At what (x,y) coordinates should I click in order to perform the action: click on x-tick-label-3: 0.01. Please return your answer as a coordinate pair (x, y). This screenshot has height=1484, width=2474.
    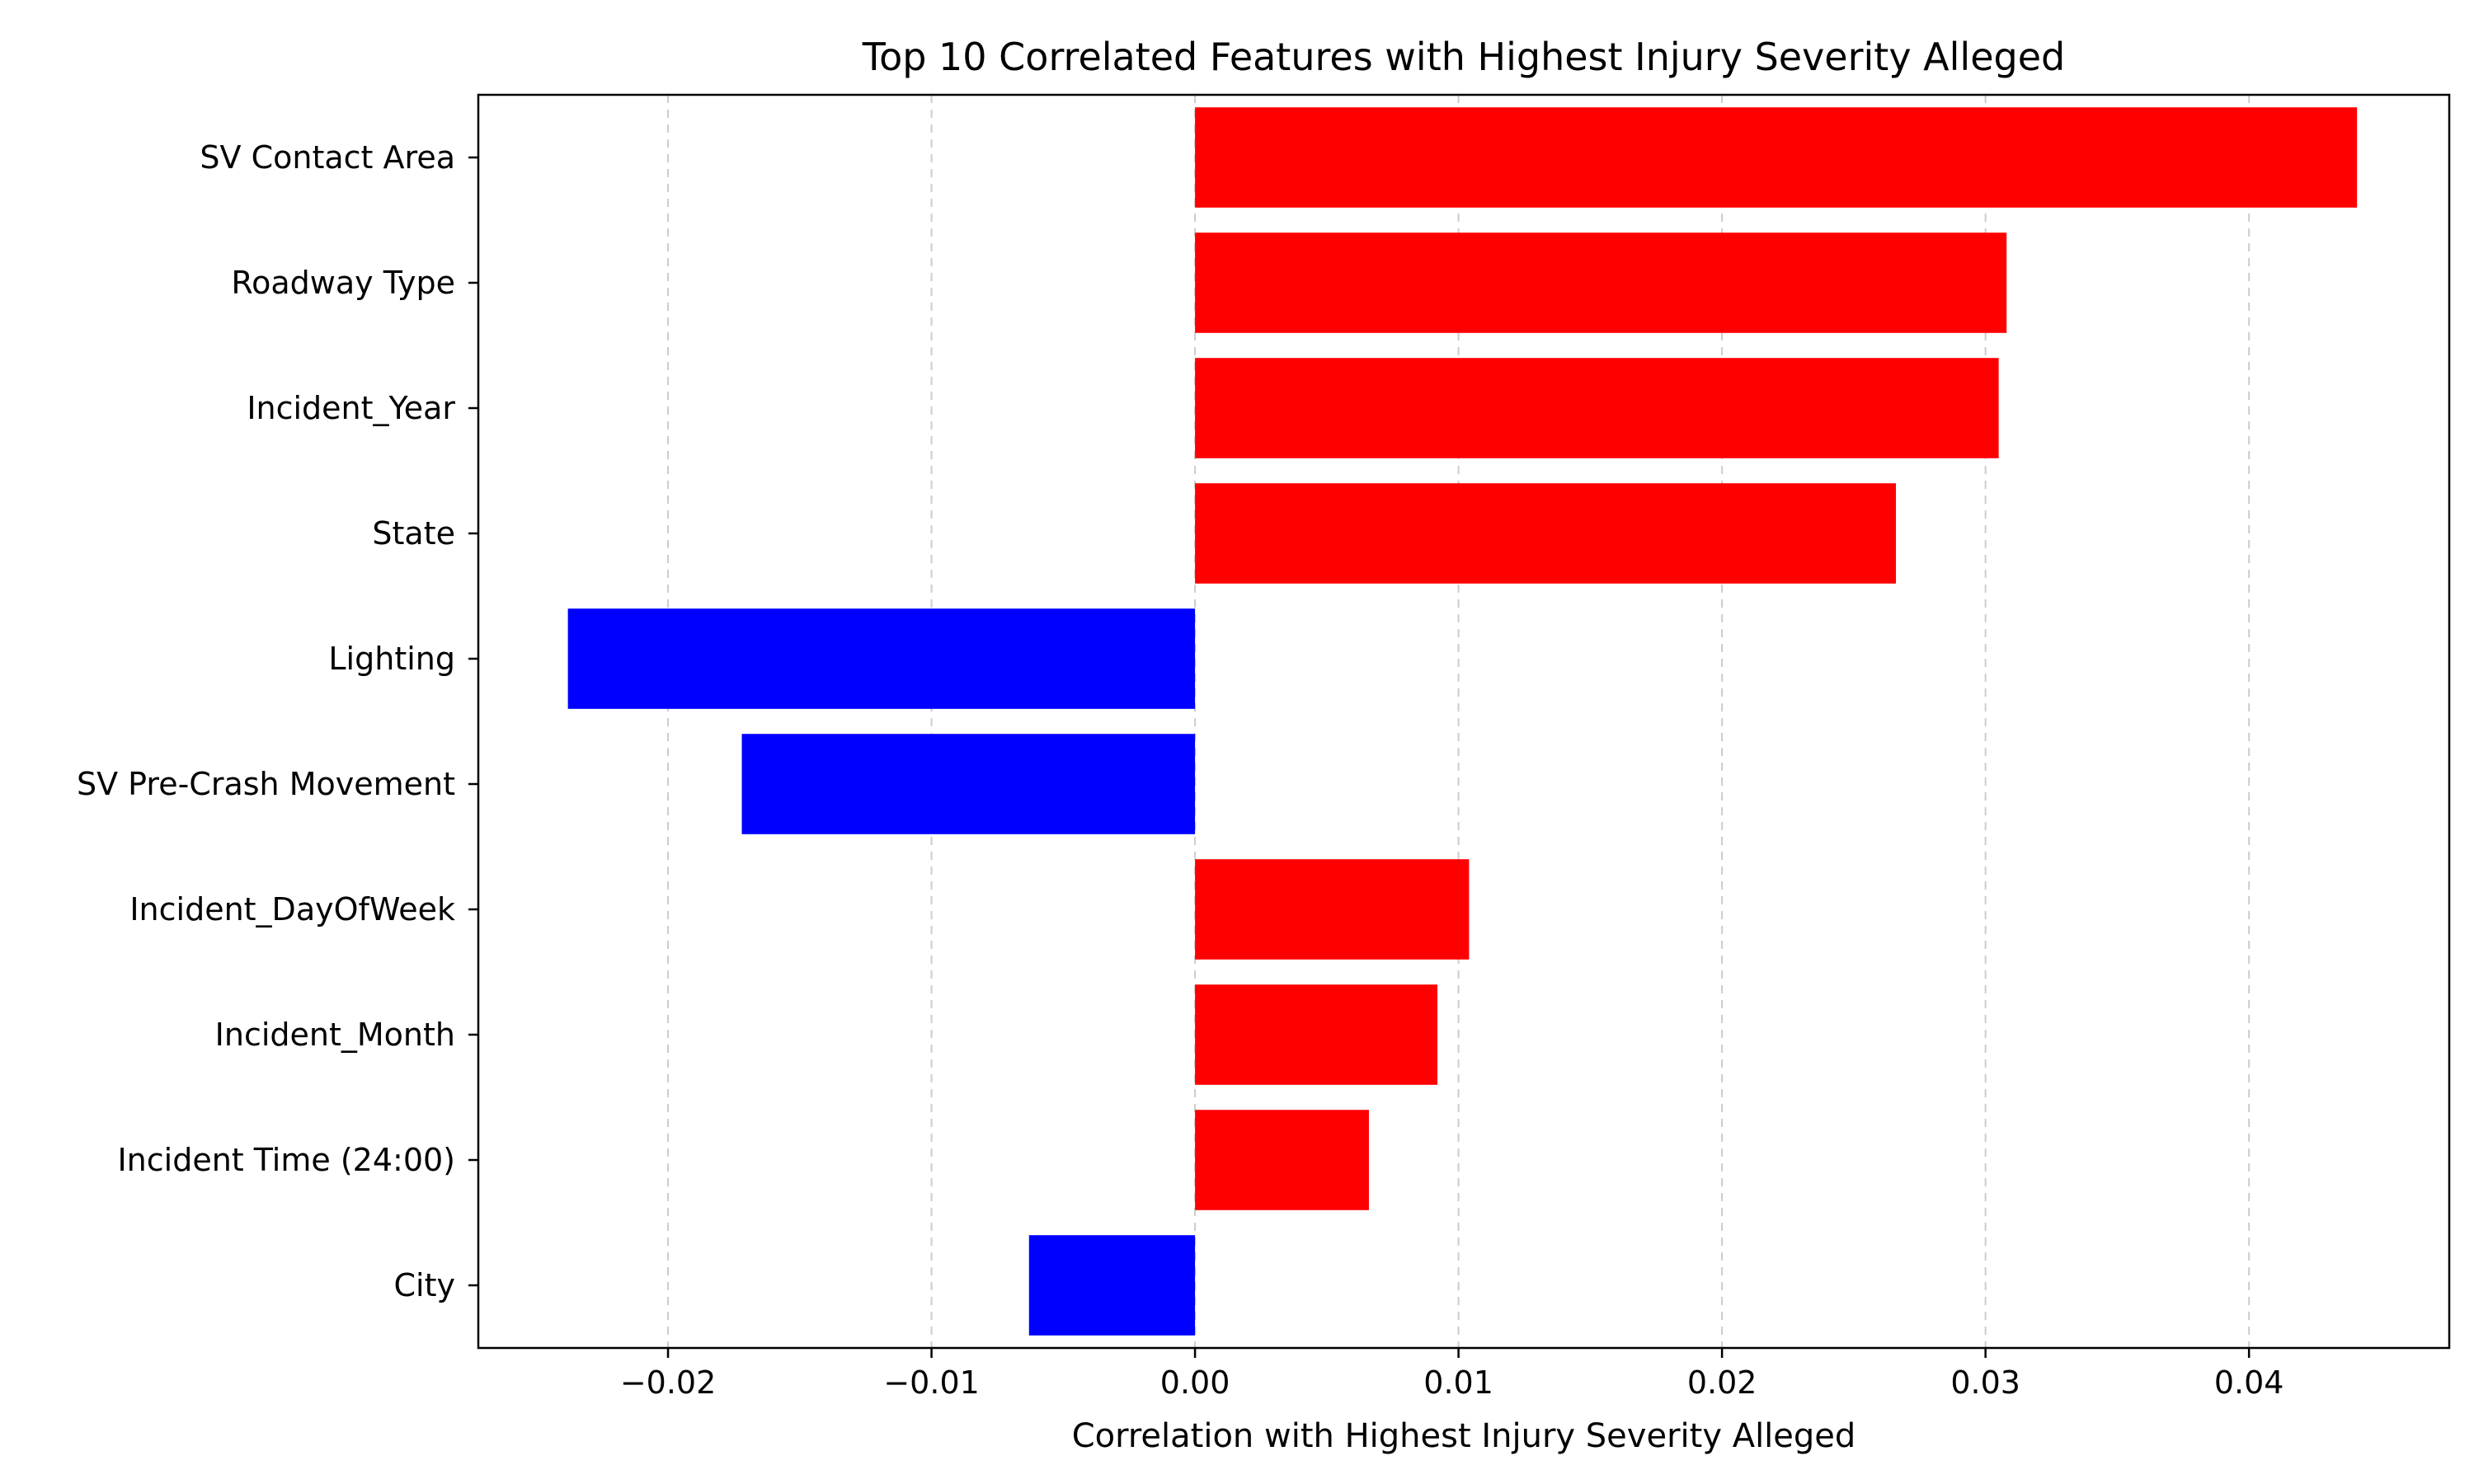
    Looking at the image, I should click on (1458, 1382).